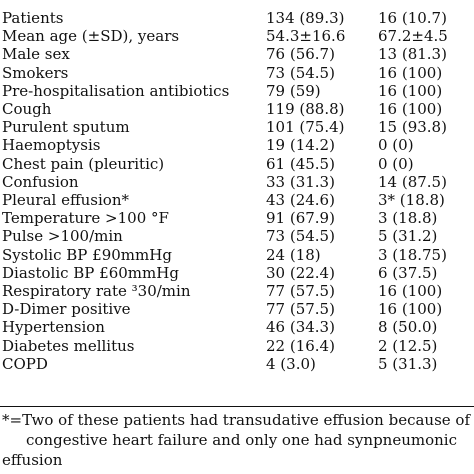 The height and width of the screenshot is (474, 474). Describe the element at coordinates (51, 145) in the screenshot. I see `row-label: Haemoptysis` at that location.